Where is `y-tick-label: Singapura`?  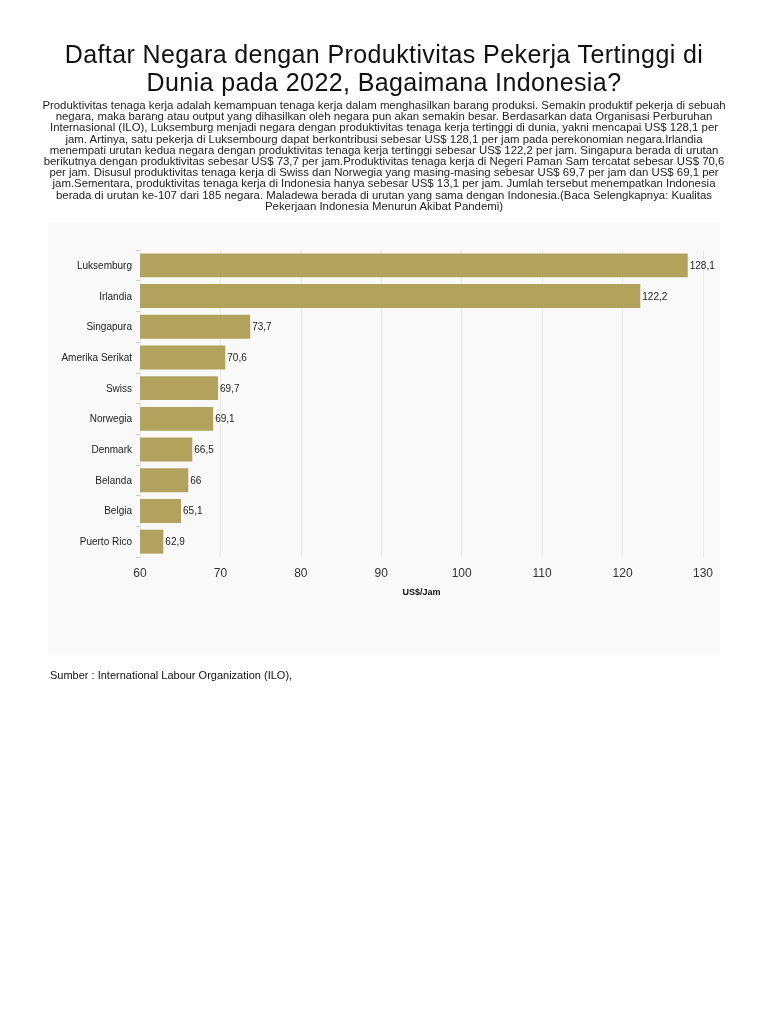
y-tick-label: Singapura is located at coordinates (109, 327).